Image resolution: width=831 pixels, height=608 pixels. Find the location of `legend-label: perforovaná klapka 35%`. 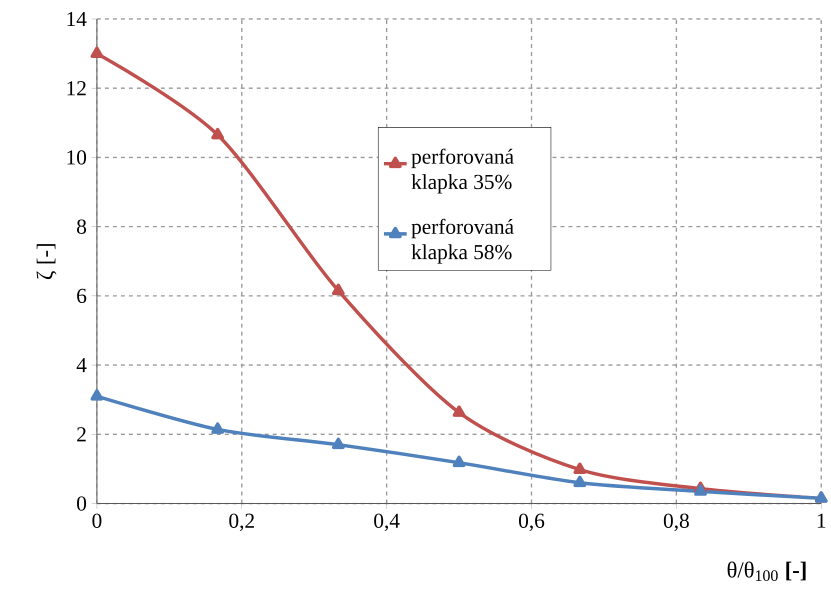

legend-label: perforovaná klapka 35% is located at coordinates (462, 171).